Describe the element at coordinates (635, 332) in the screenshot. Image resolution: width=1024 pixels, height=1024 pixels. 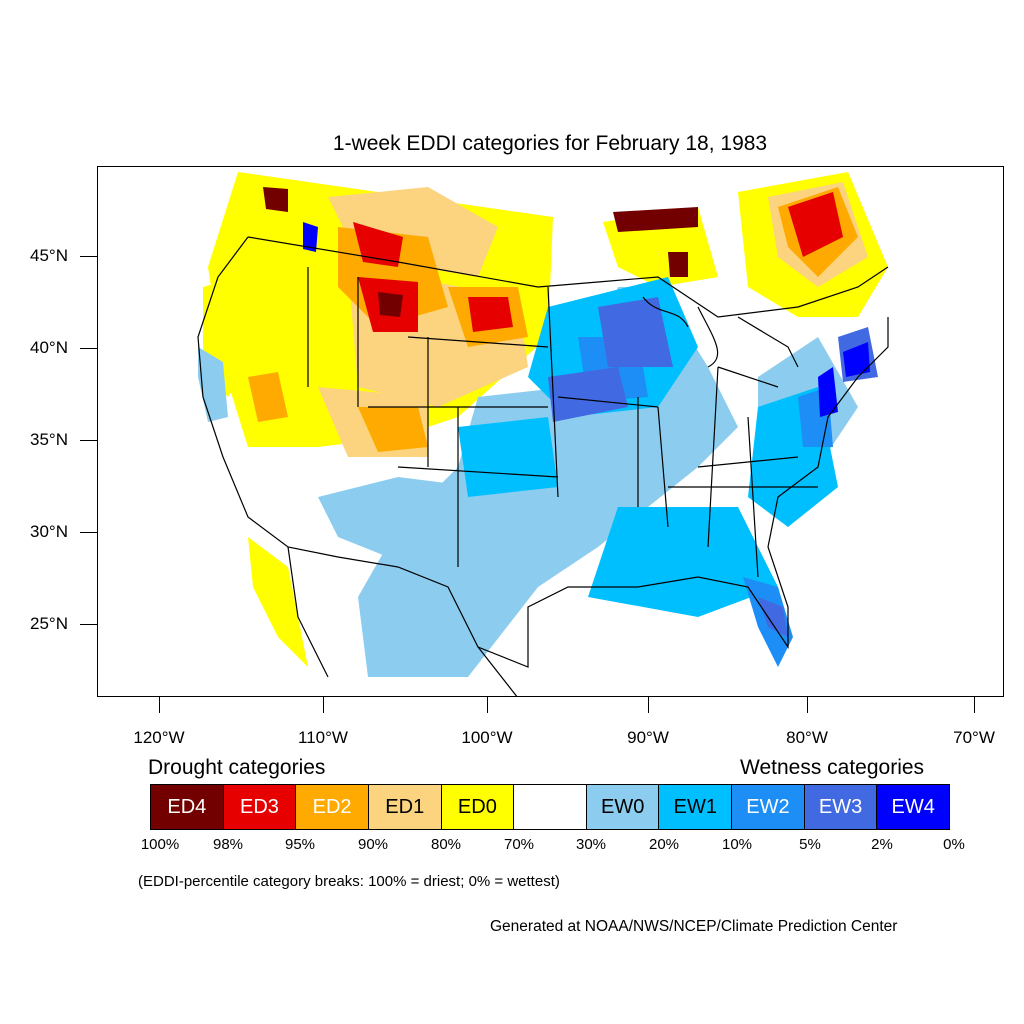
I see `region-ew3-wisconsin` at that location.